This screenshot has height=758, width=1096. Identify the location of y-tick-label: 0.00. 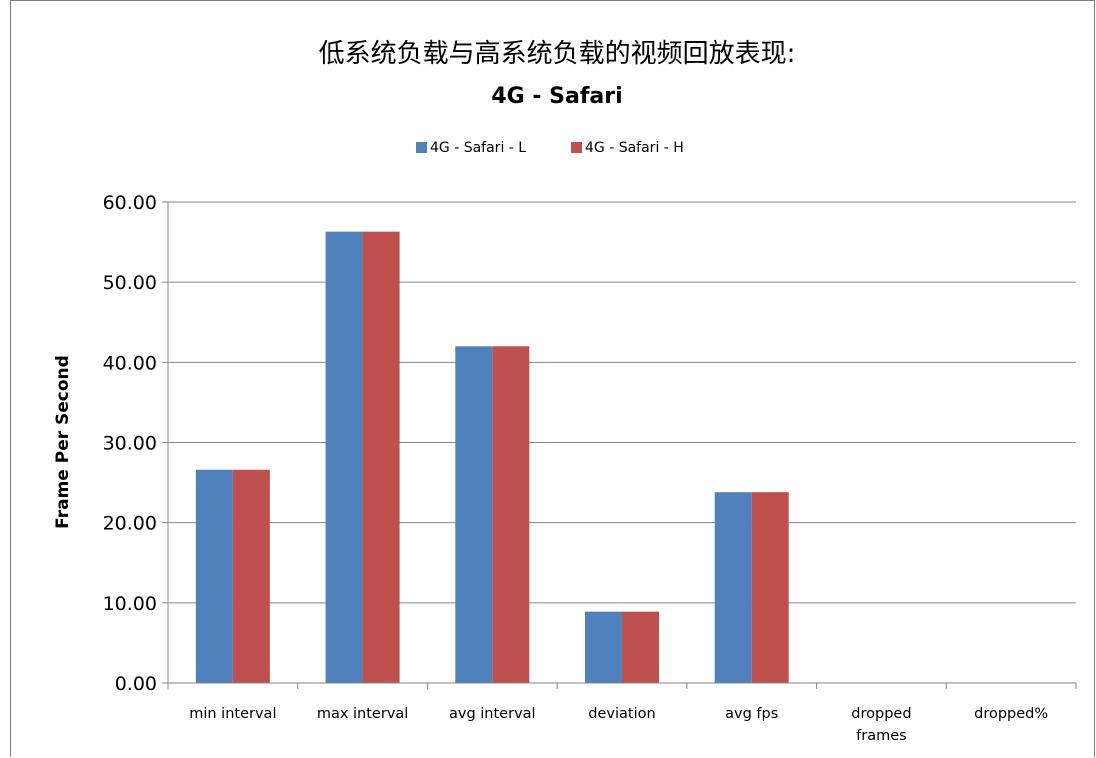
(136, 684).